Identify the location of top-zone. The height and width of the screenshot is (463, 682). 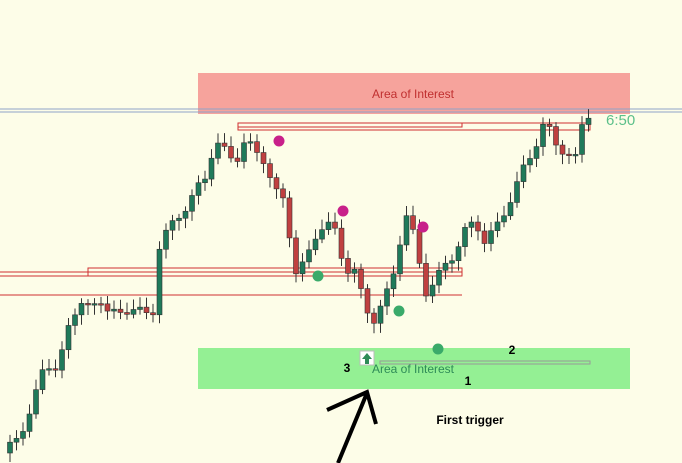
(414, 93).